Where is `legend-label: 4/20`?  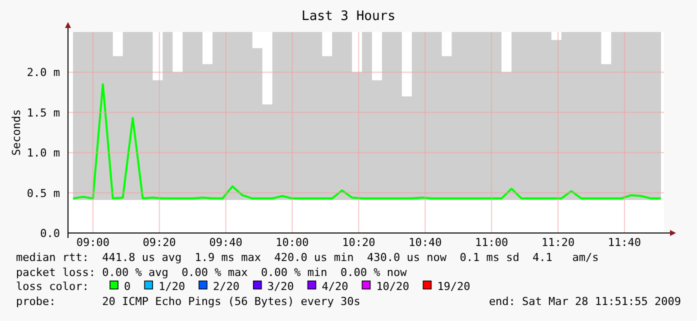 legend-label: 4/20 is located at coordinates (335, 286).